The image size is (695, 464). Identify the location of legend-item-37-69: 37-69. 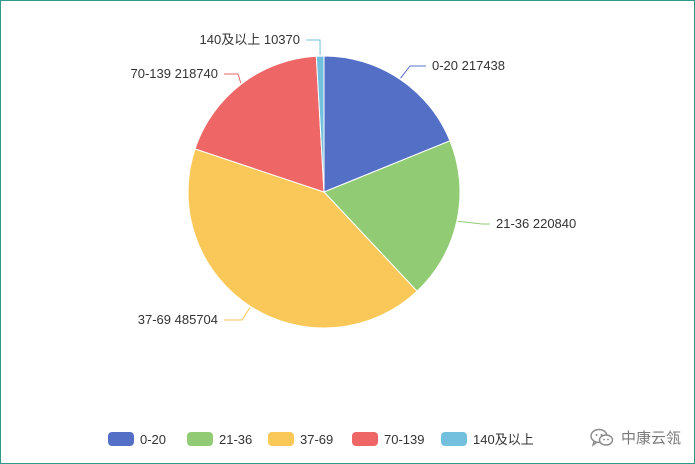
(300, 439).